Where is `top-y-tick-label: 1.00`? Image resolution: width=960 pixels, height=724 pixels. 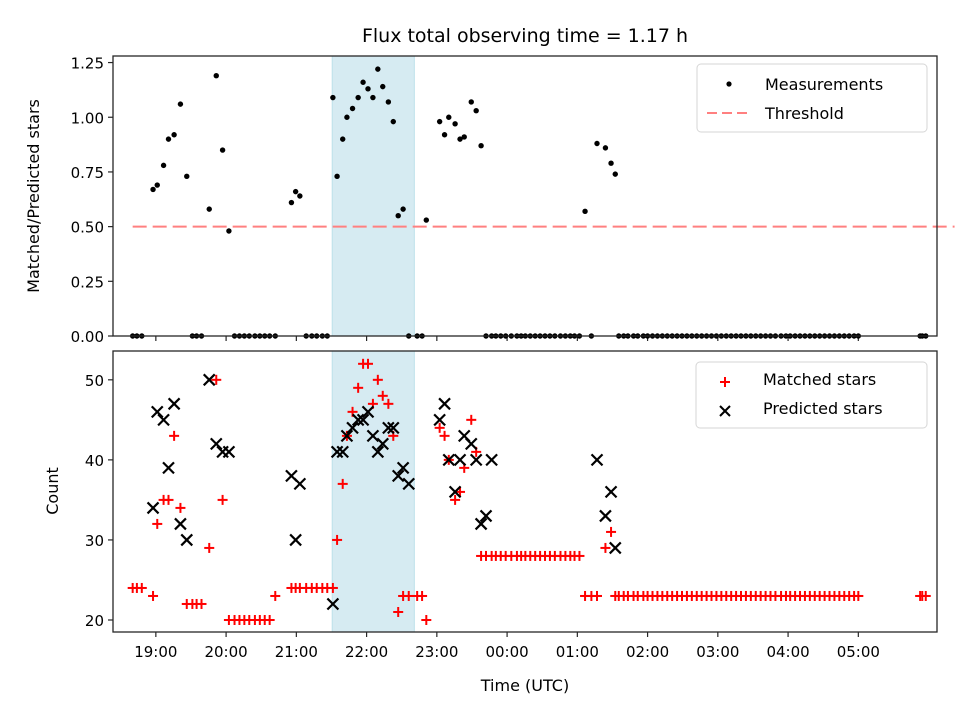
top-y-tick-label: 1.00 is located at coordinates (87, 118).